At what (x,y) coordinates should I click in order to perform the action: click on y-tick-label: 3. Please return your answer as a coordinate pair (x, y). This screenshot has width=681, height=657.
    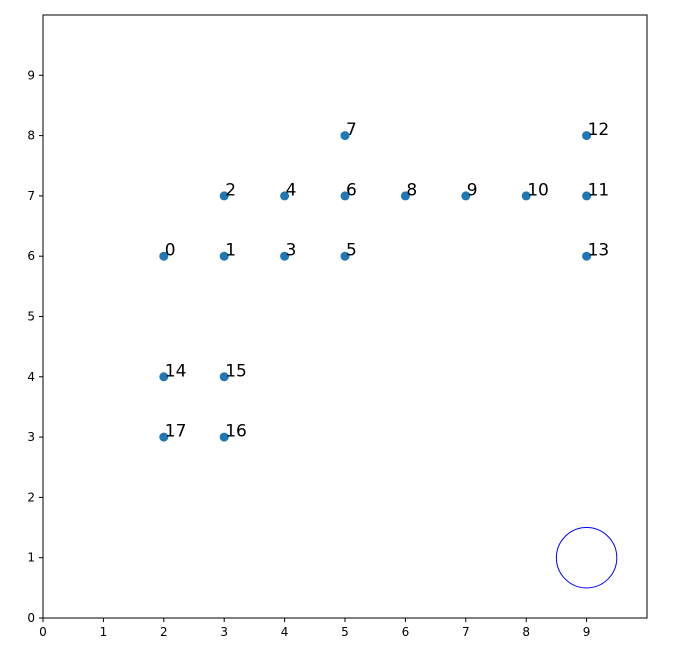
    Looking at the image, I should click on (31, 437).